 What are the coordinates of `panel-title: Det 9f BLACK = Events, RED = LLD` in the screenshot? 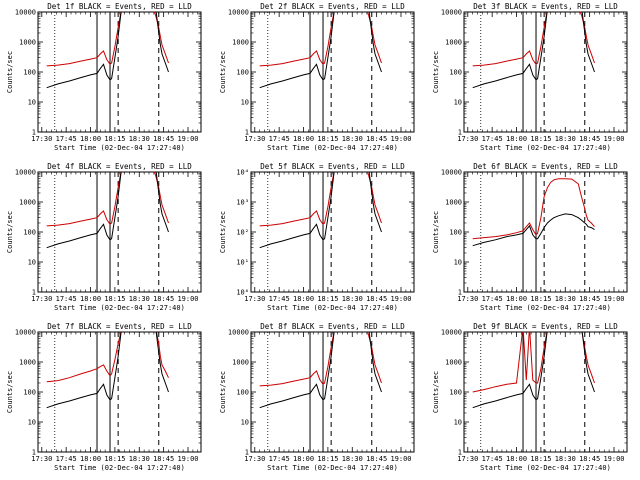 It's located at (545, 326).